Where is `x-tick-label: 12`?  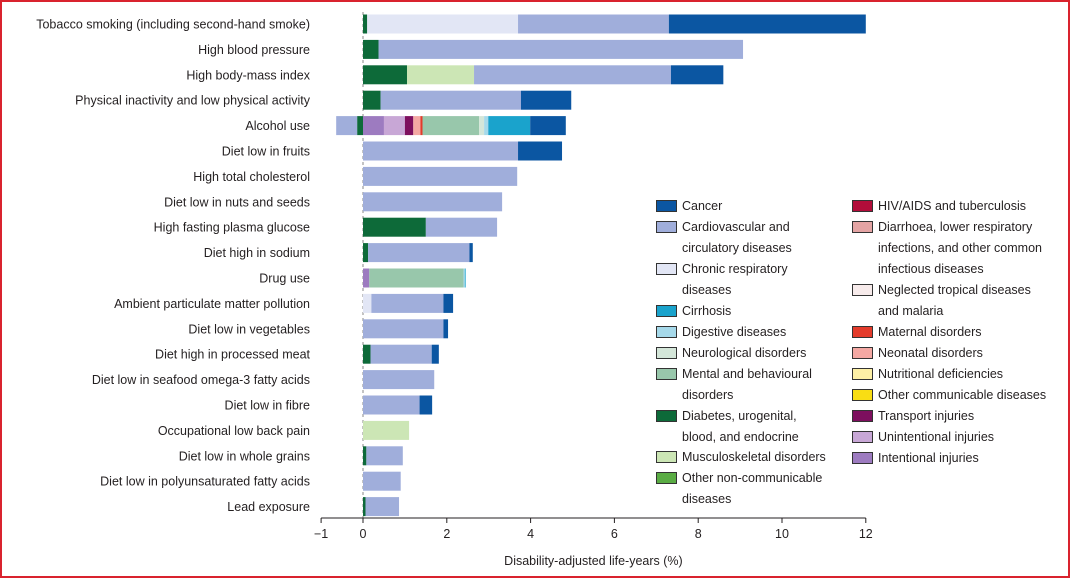
x-tick-label: 12 is located at coordinates (866, 534).